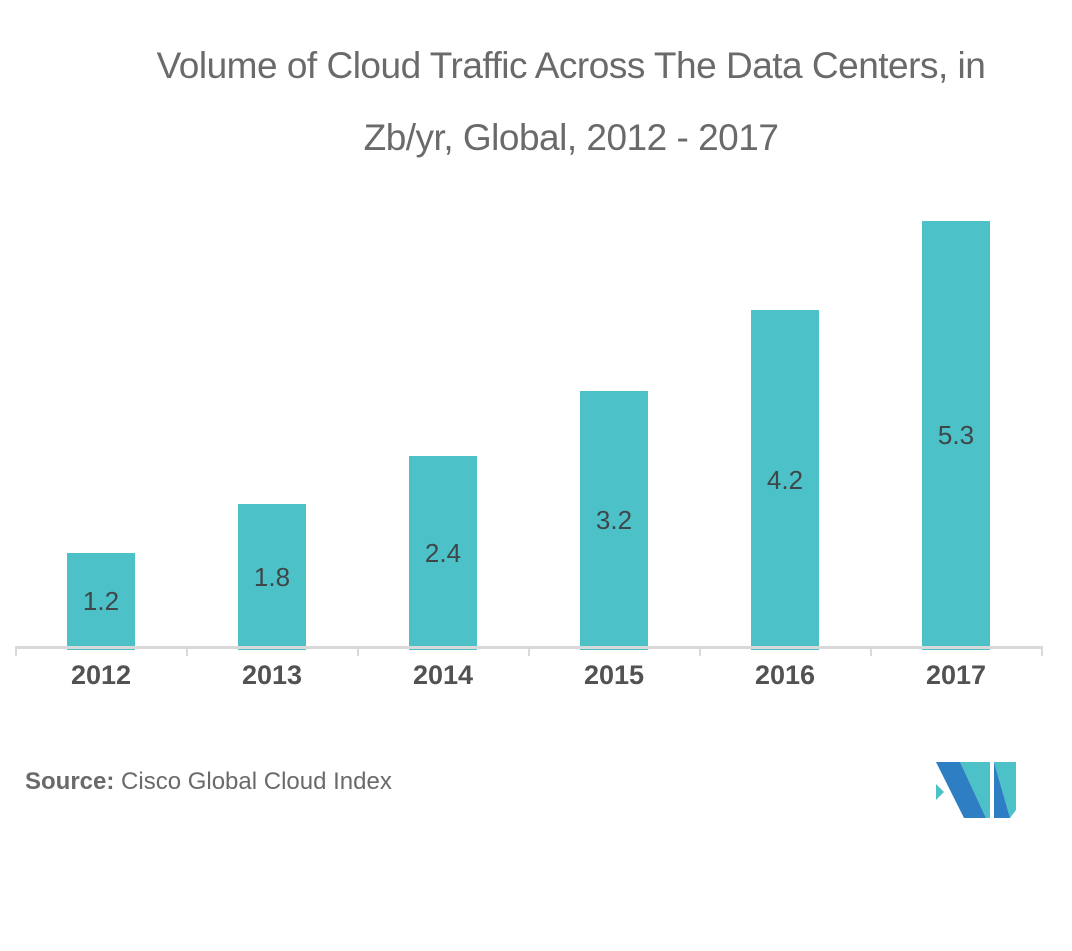 This screenshot has height=951, width=1072. I want to click on x-axis-label-2016: 2016, so click(785, 675).